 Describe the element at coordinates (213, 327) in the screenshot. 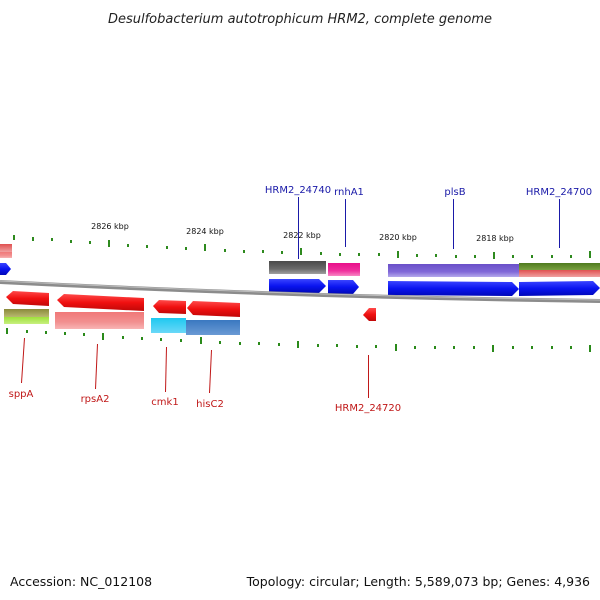

I see `gene-hisC2` at that location.